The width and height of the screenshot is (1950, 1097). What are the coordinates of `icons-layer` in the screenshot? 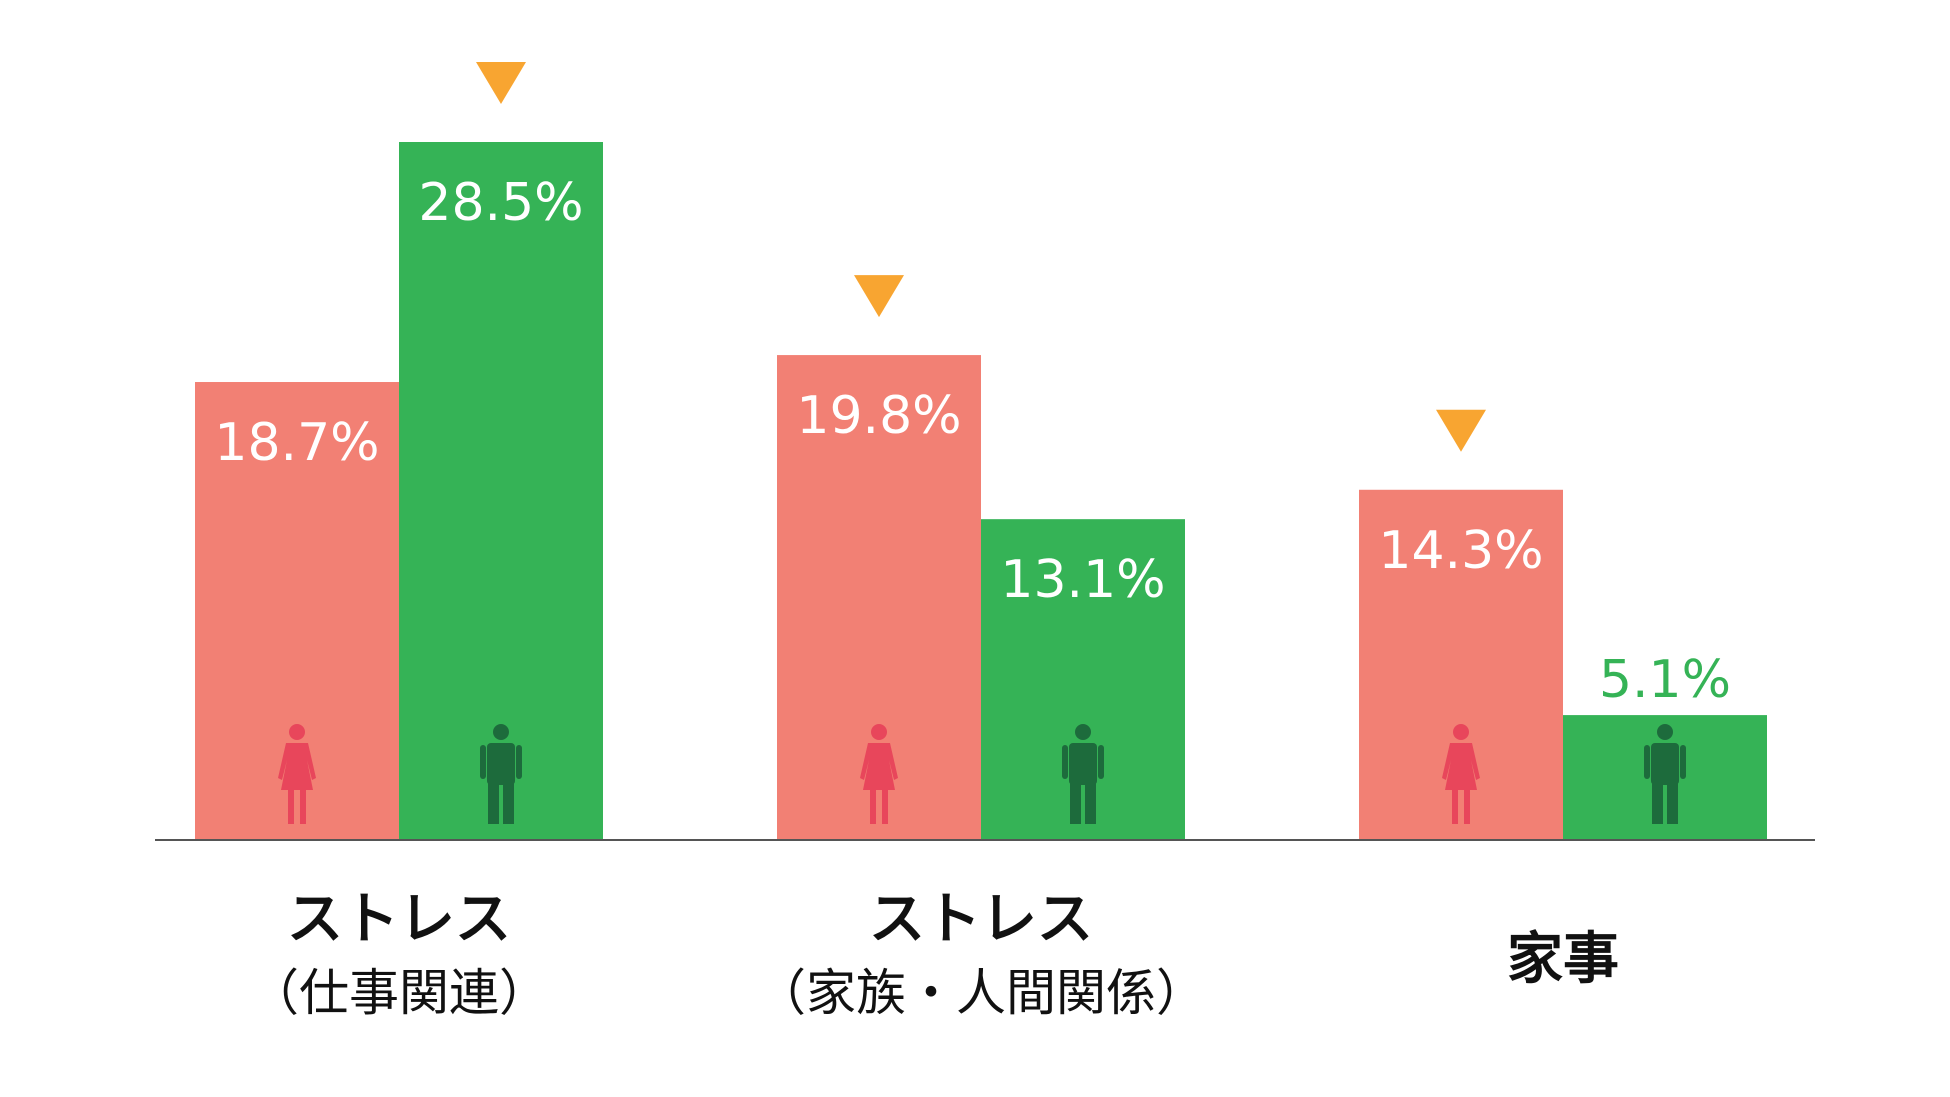 It's located at (982, 774).